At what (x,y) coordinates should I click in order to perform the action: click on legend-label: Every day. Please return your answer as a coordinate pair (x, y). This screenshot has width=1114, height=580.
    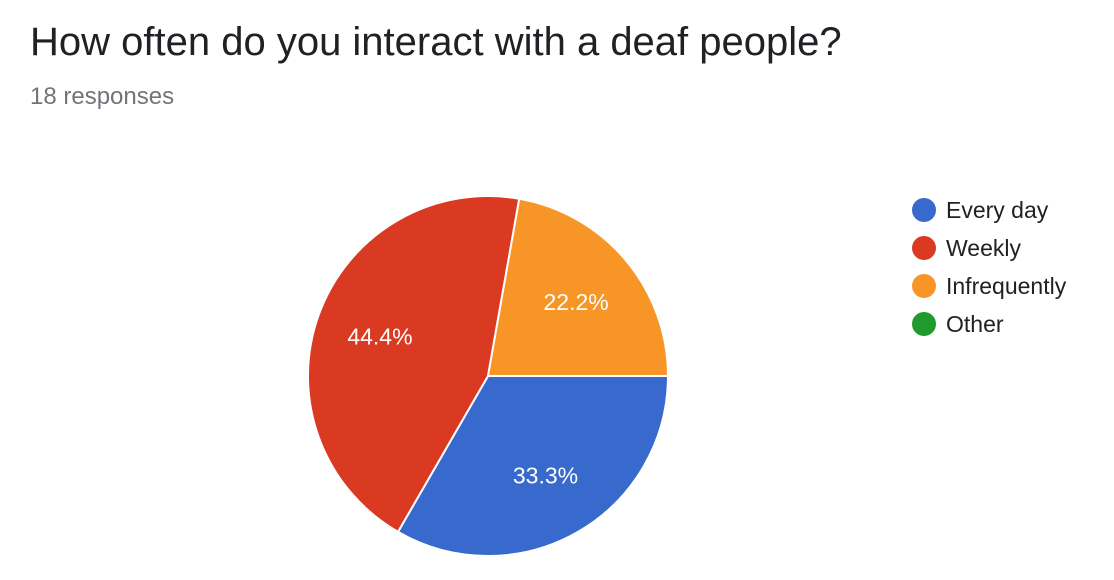
    Looking at the image, I should click on (997, 209).